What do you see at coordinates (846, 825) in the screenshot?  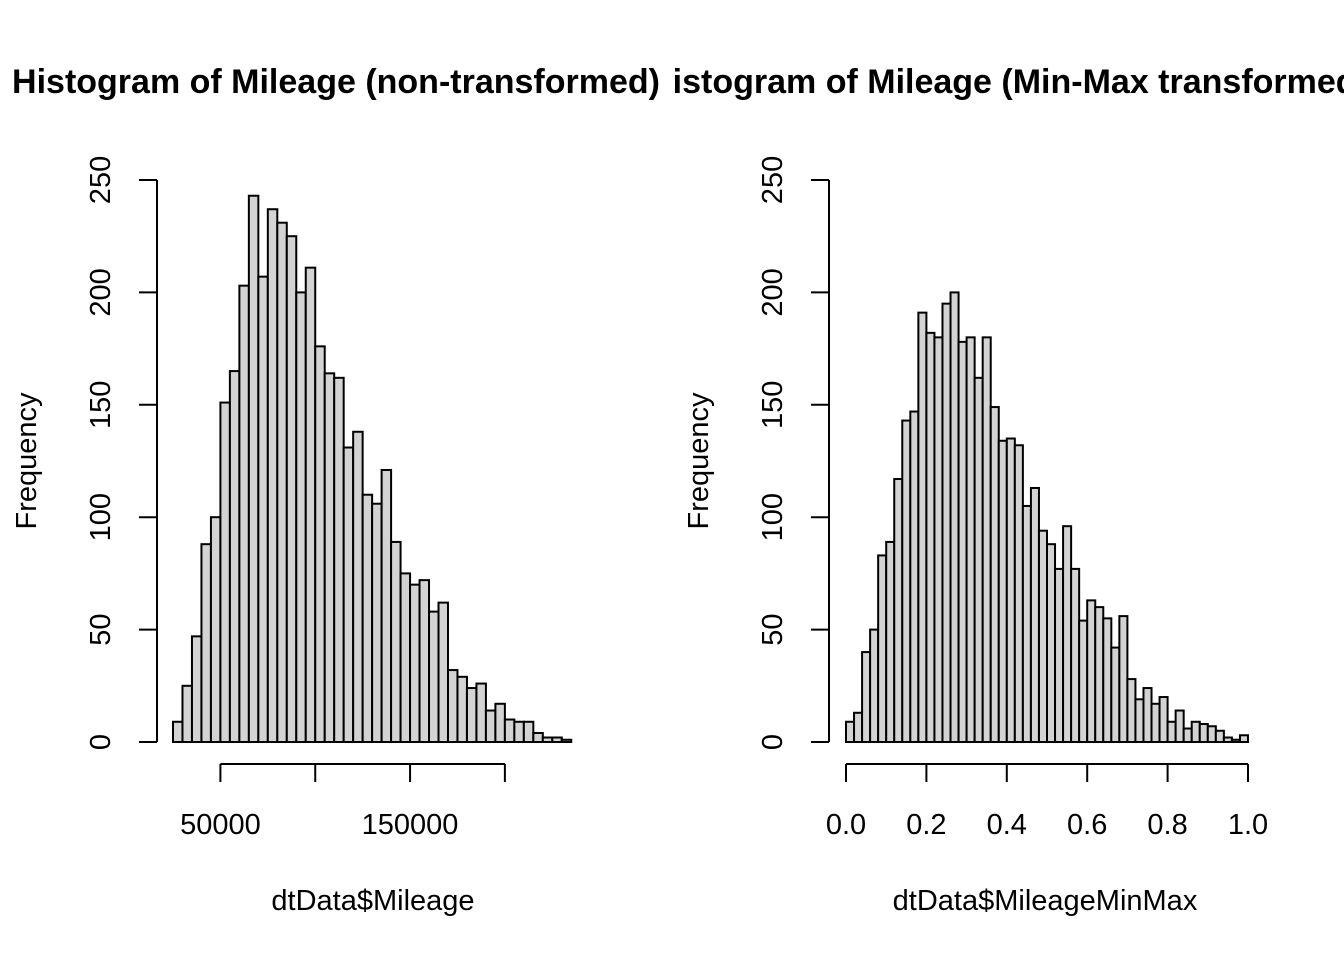 I see `x-tick-label: 0.0` at bounding box center [846, 825].